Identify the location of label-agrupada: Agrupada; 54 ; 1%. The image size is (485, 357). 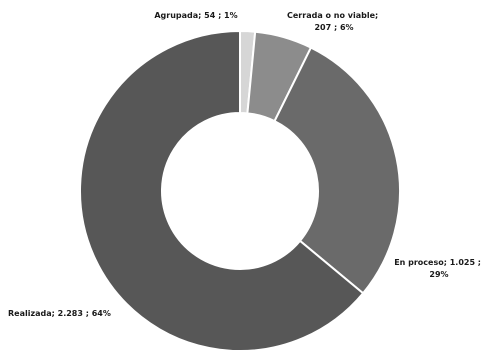
(195, 15).